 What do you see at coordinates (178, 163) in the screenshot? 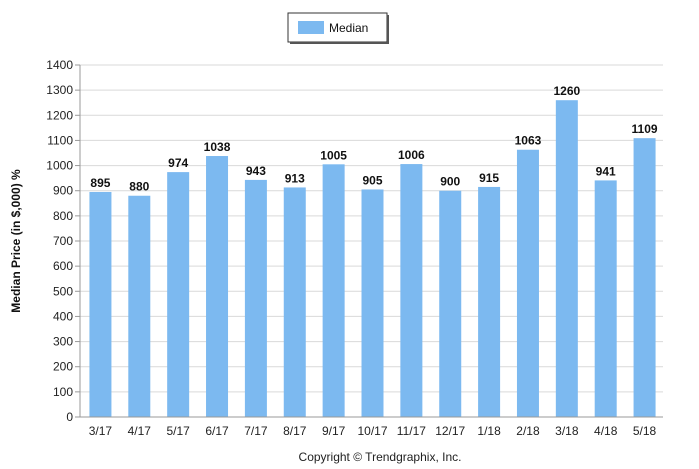
I see `data-label: 974` at bounding box center [178, 163].